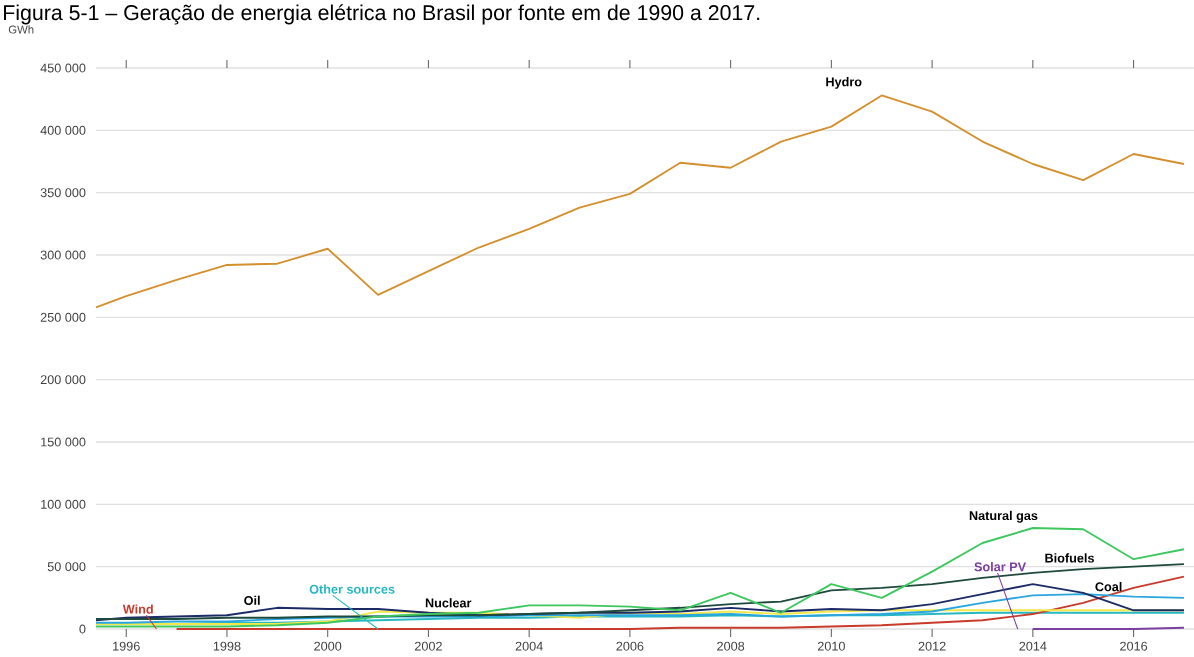  What do you see at coordinates (66, 567) in the screenshot?
I see `y-tick-label: 50 000` at bounding box center [66, 567].